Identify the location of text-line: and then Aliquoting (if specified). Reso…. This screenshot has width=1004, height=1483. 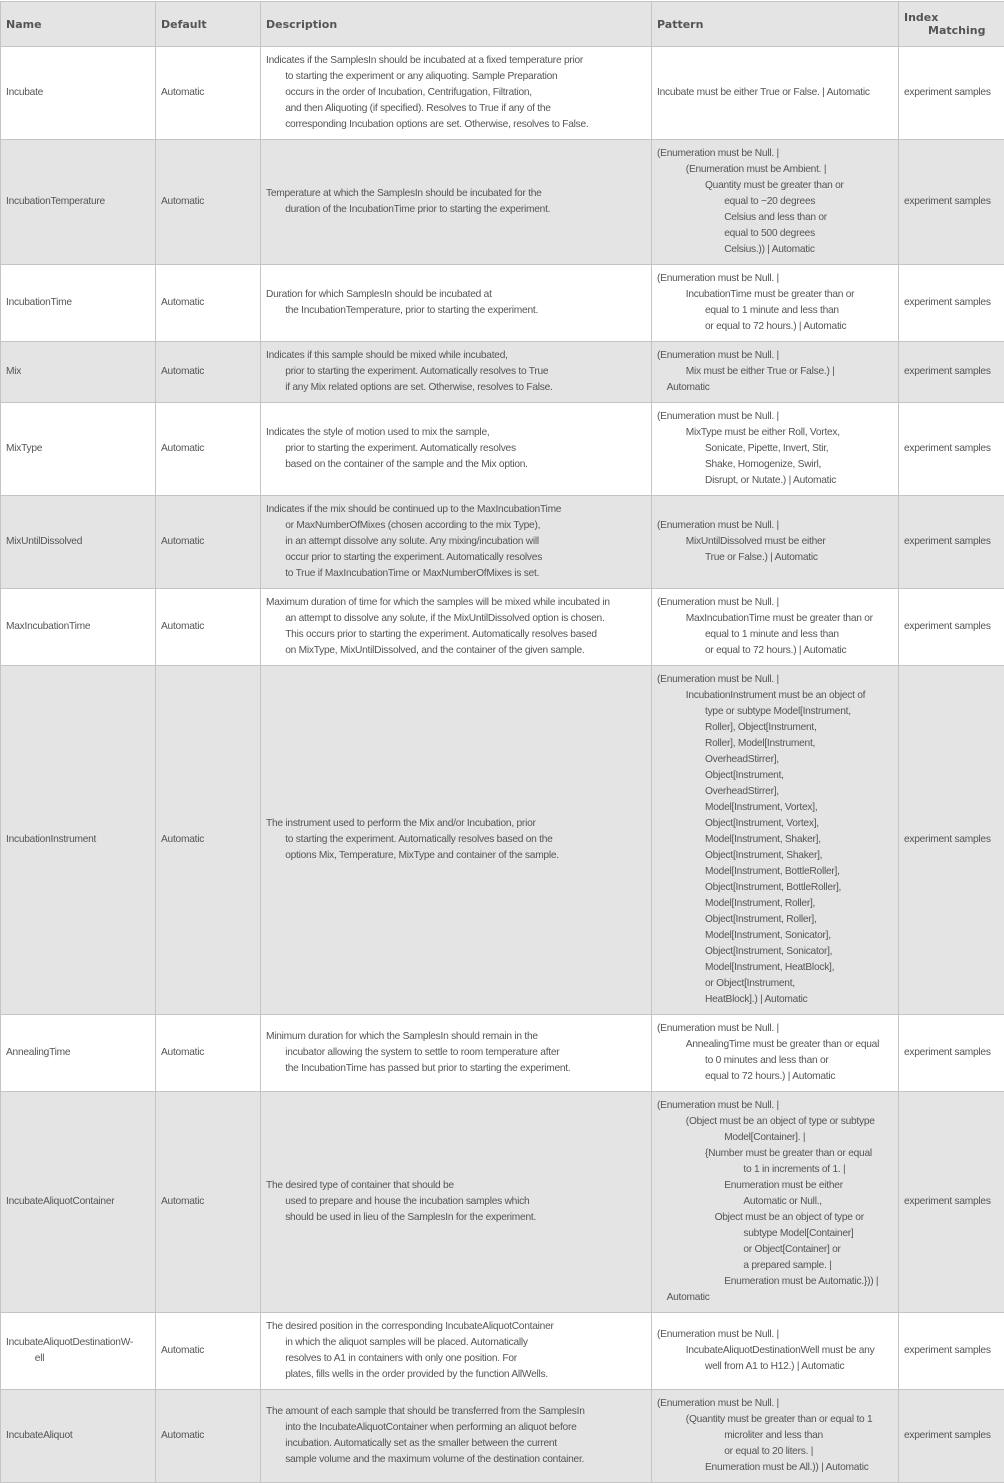
(456, 109).